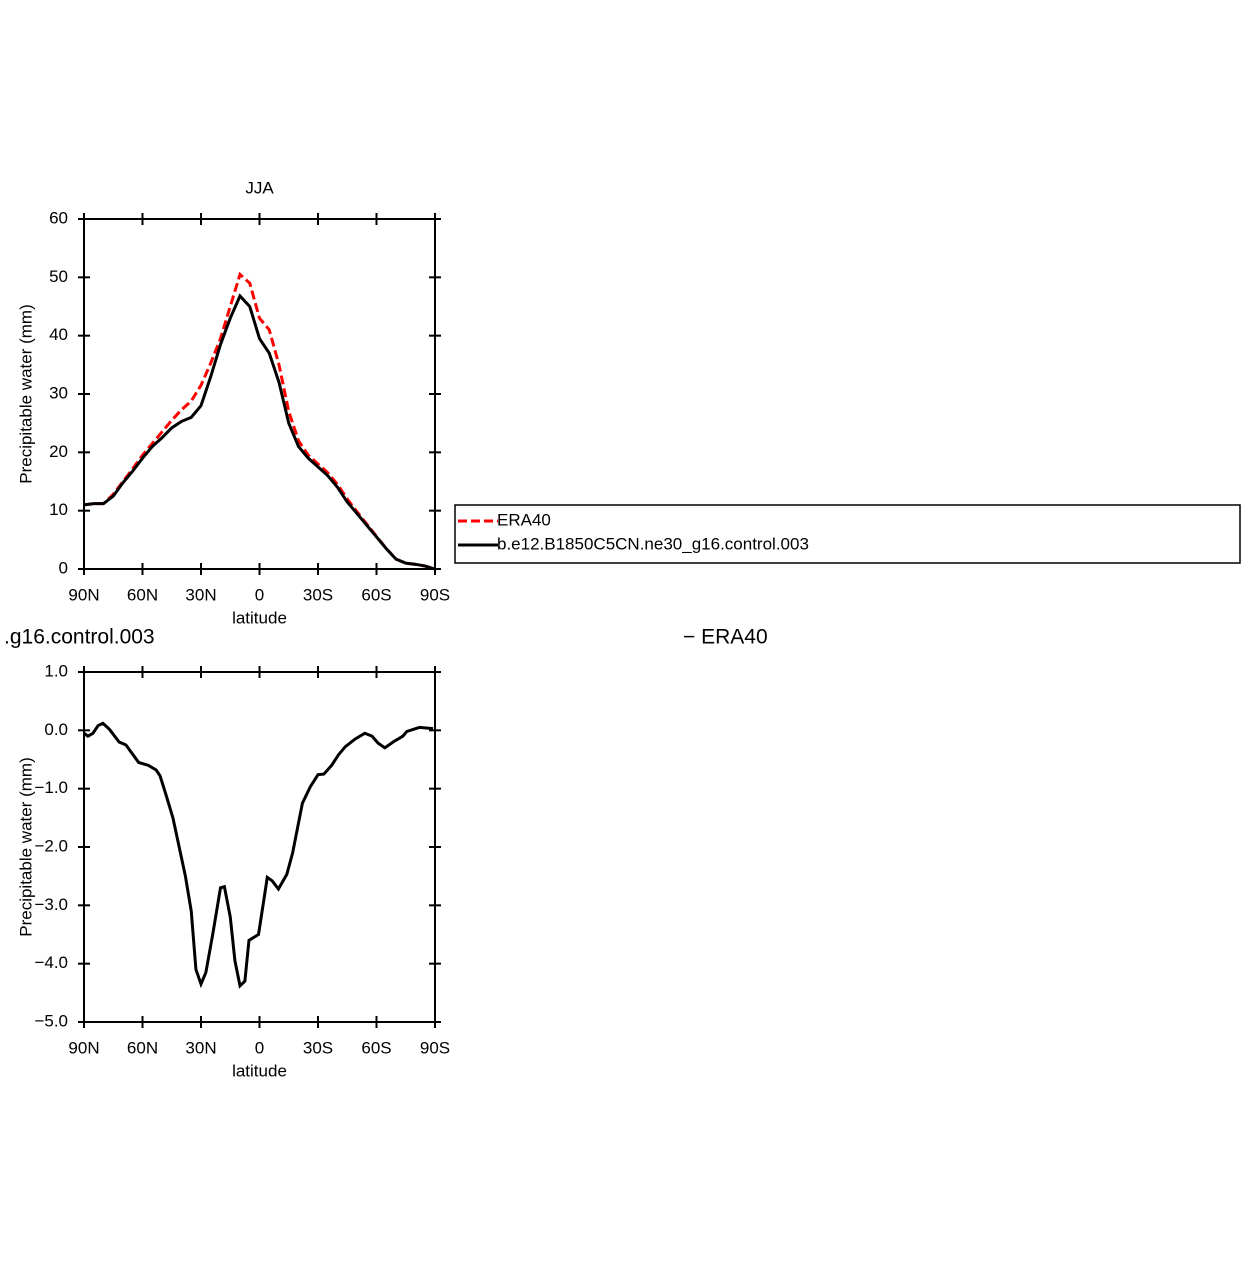 This screenshot has height=1263, width=1259. I want to click on chart-title-right: − ERA40, so click(725, 637).